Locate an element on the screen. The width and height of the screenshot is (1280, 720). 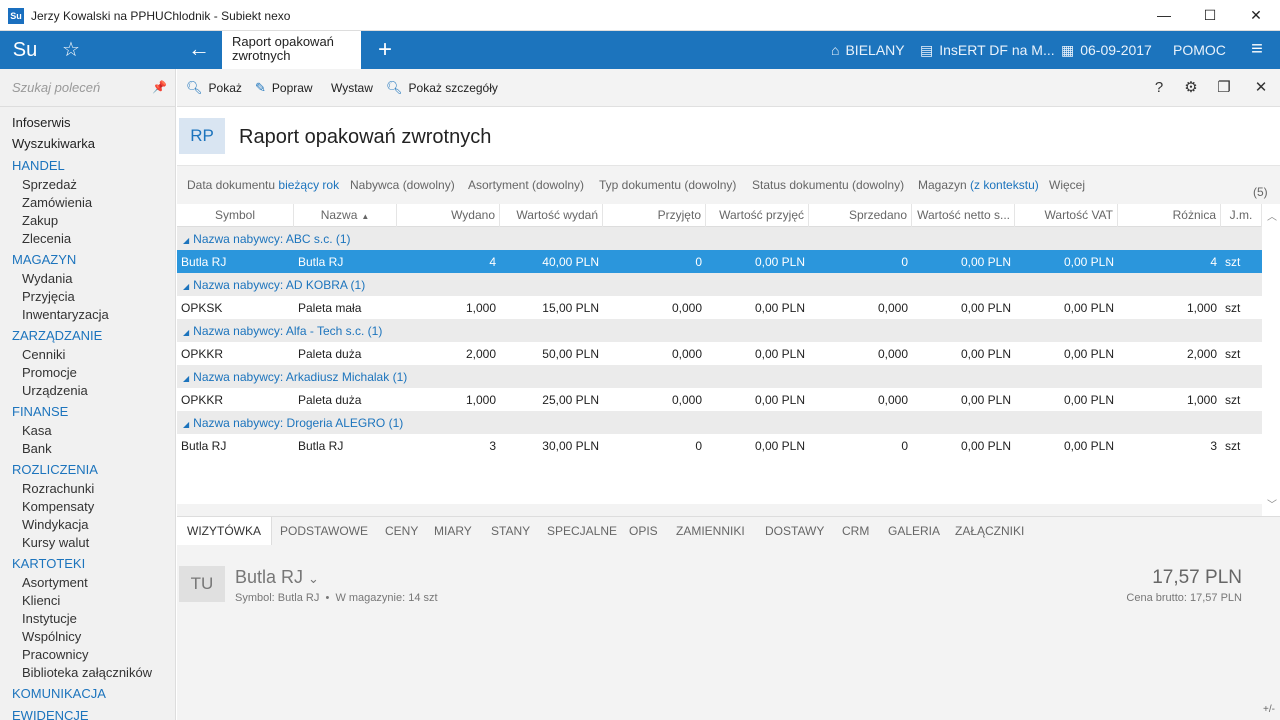
show-button: 🔍︎ Pokaż is located at coordinates (214, 87).